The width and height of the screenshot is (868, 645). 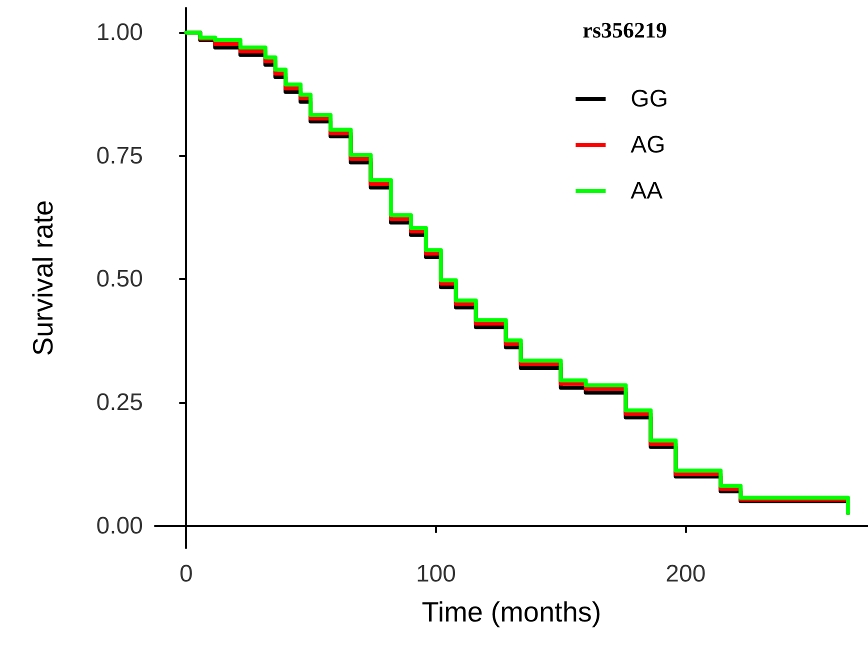 I want to click on y-tick-label: 0.00, so click(x=119, y=526).